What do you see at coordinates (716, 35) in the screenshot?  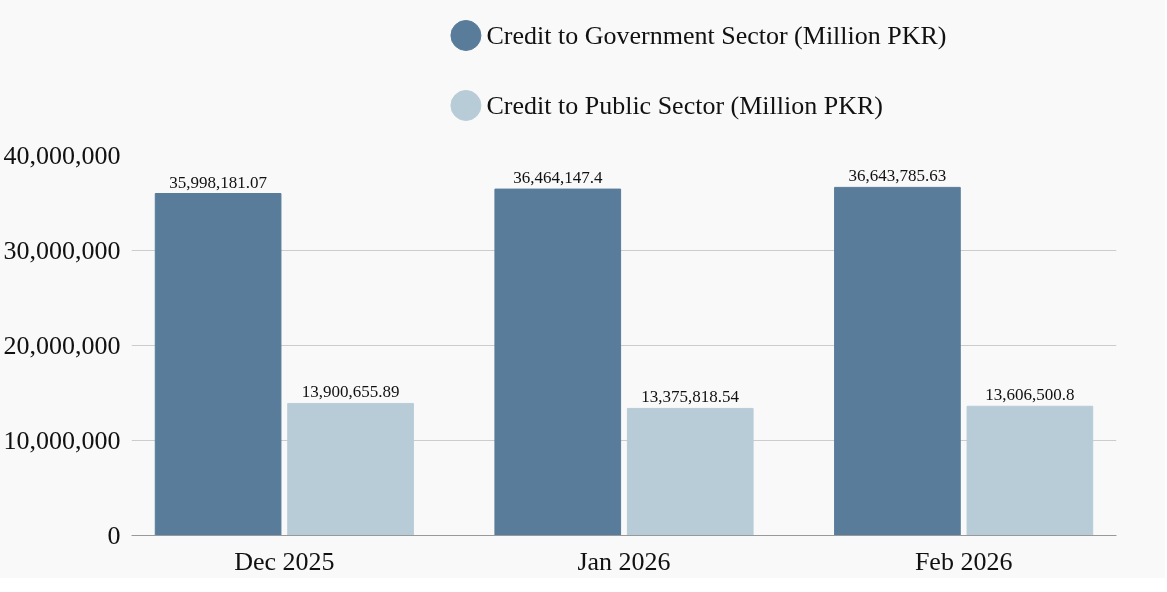 I see `legend-label: Credit to Government Sector (Million PKR)` at bounding box center [716, 35].